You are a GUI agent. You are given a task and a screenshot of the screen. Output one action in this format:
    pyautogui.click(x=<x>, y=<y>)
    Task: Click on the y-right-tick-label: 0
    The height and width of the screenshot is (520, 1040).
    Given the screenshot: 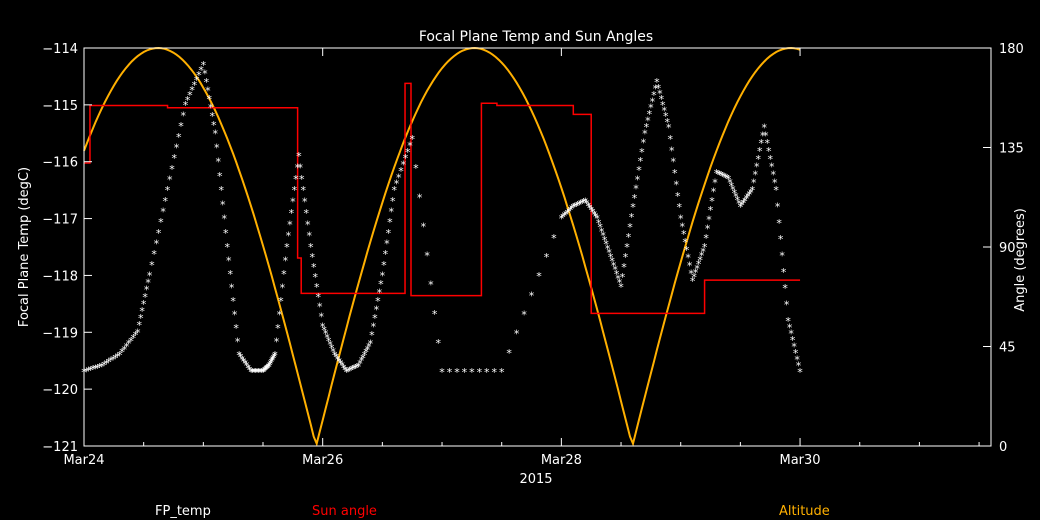 What is the action you would take?
    pyautogui.click(x=1003, y=447)
    